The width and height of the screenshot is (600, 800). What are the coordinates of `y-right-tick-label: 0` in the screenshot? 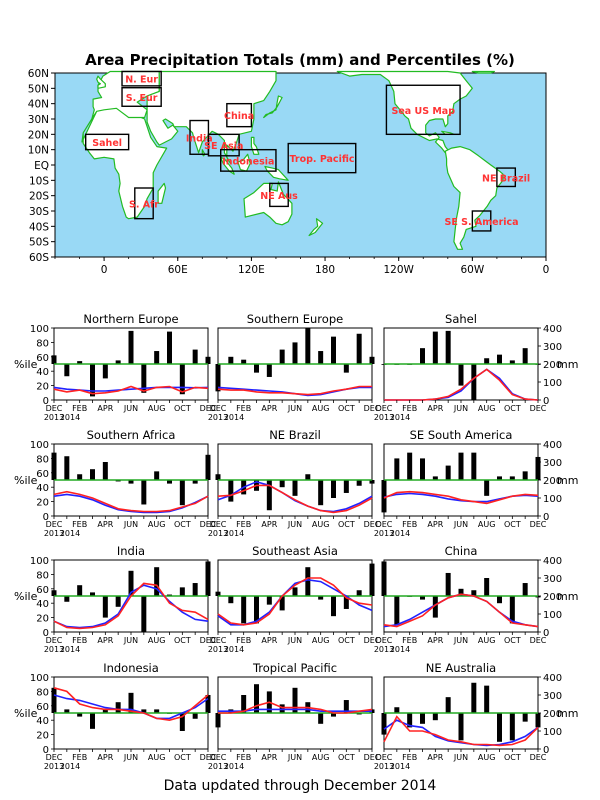 It's located at (546, 633).